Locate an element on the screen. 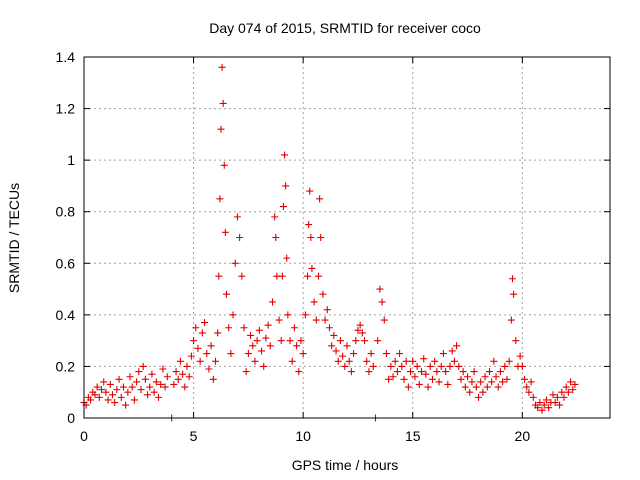  y-tick-label: 0.6 is located at coordinates (66, 263).